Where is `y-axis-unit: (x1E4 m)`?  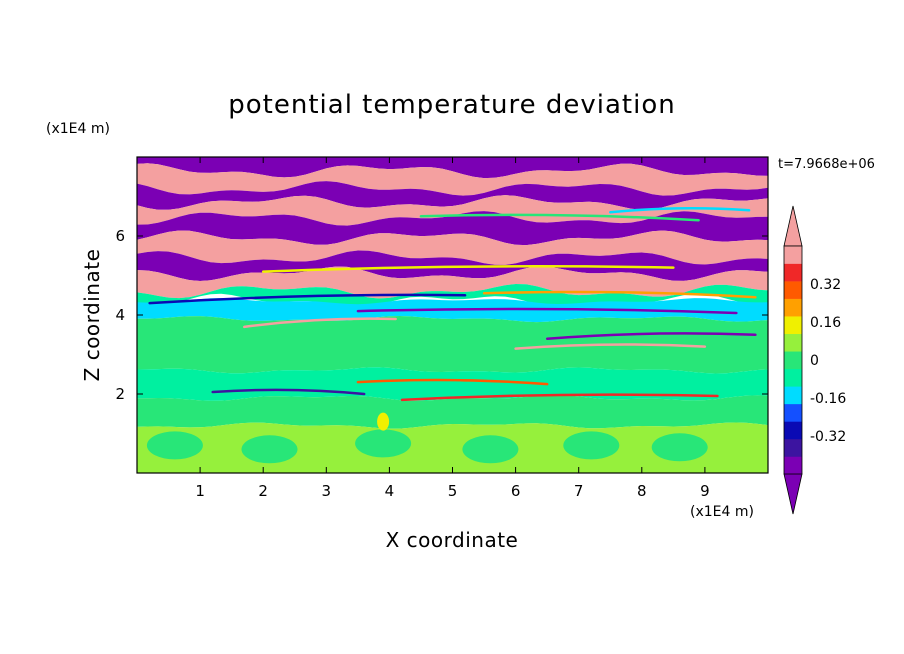
y-axis-unit: (x1E4 m) is located at coordinates (78, 129).